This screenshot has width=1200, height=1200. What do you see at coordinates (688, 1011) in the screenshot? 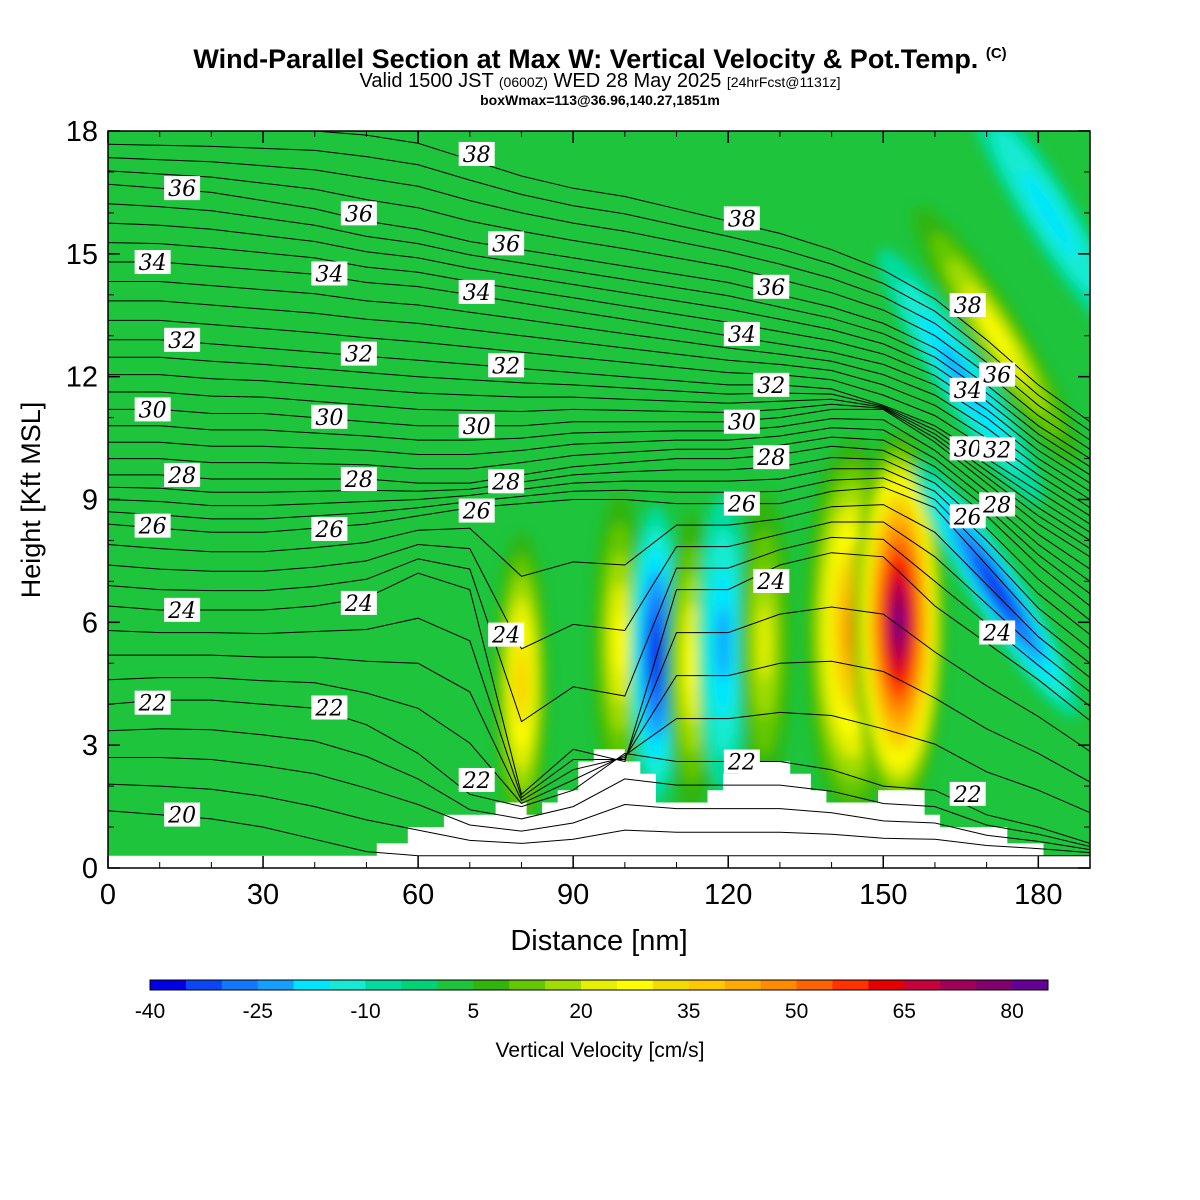
I see `colorbar-tick-label: 35` at bounding box center [688, 1011].